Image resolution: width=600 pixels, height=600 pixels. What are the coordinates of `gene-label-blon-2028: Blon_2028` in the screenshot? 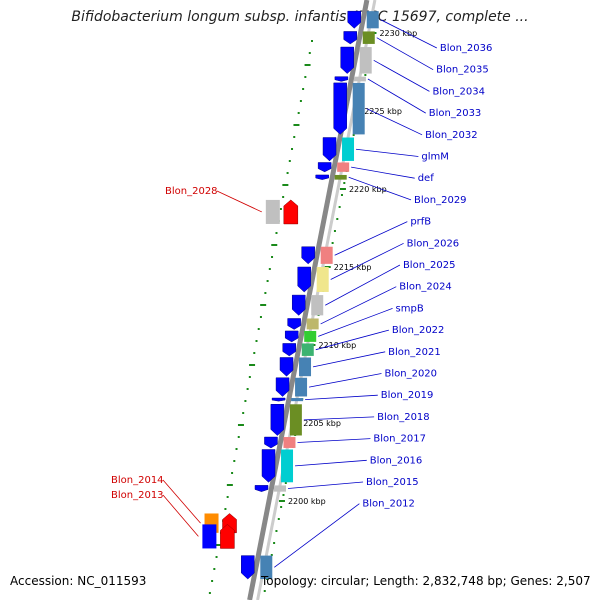 It's located at (191, 191).